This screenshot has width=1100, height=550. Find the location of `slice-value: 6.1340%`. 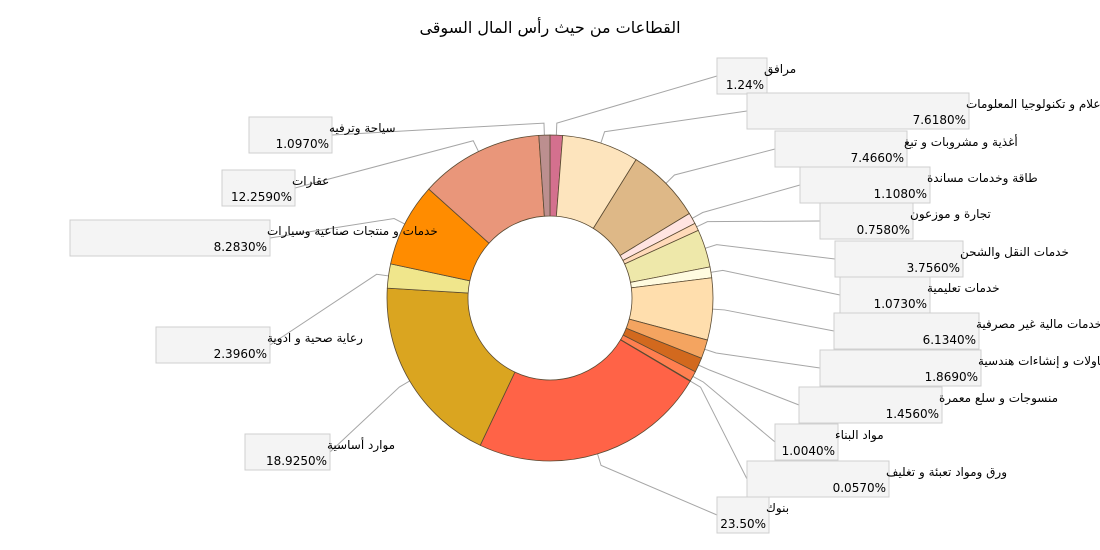

slice-value: 6.1340% is located at coordinates (949, 340).